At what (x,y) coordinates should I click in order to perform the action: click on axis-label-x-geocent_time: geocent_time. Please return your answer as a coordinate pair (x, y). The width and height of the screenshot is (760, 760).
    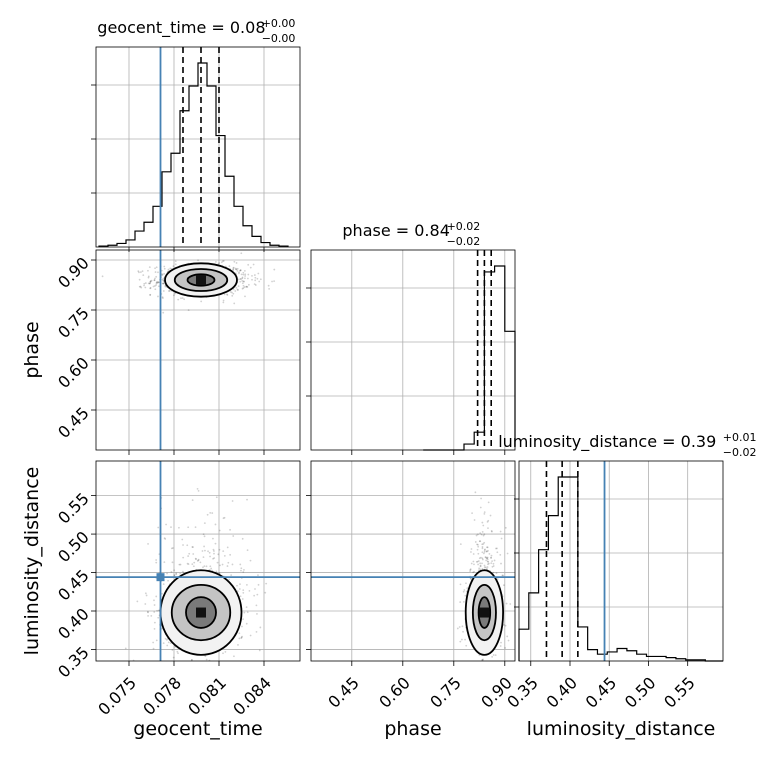
    Looking at the image, I should click on (197, 729).